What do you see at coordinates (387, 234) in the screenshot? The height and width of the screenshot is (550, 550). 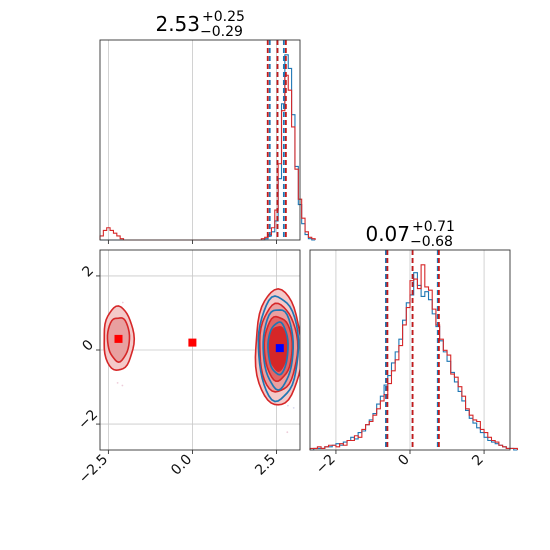 I see `param2-title-median: 0.07` at bounding box center [387, 234].